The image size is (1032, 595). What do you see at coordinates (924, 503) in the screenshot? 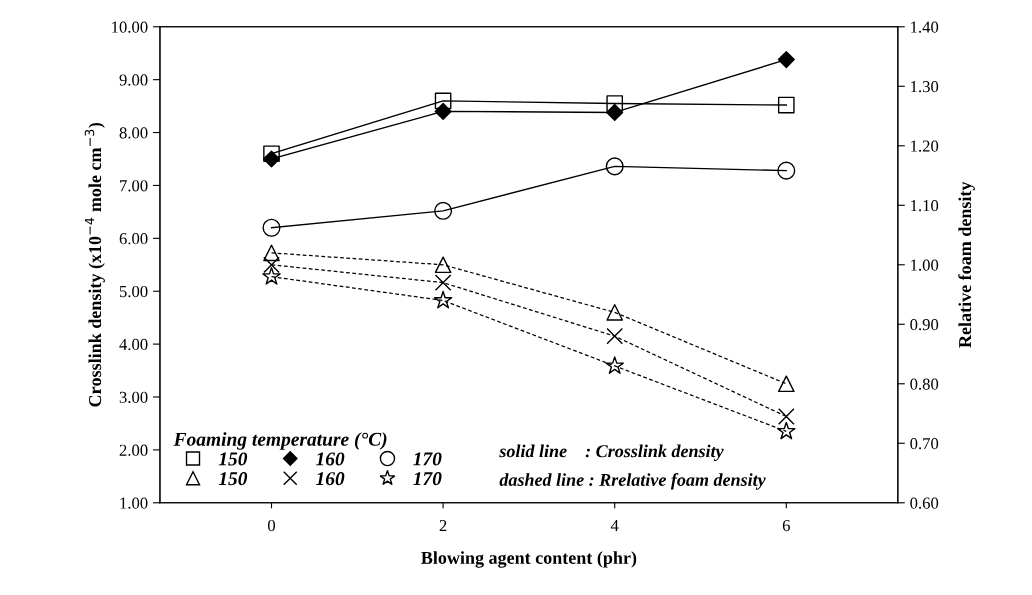
I see `y2-tick-label: 0.60` at bounding box center [924, 503].